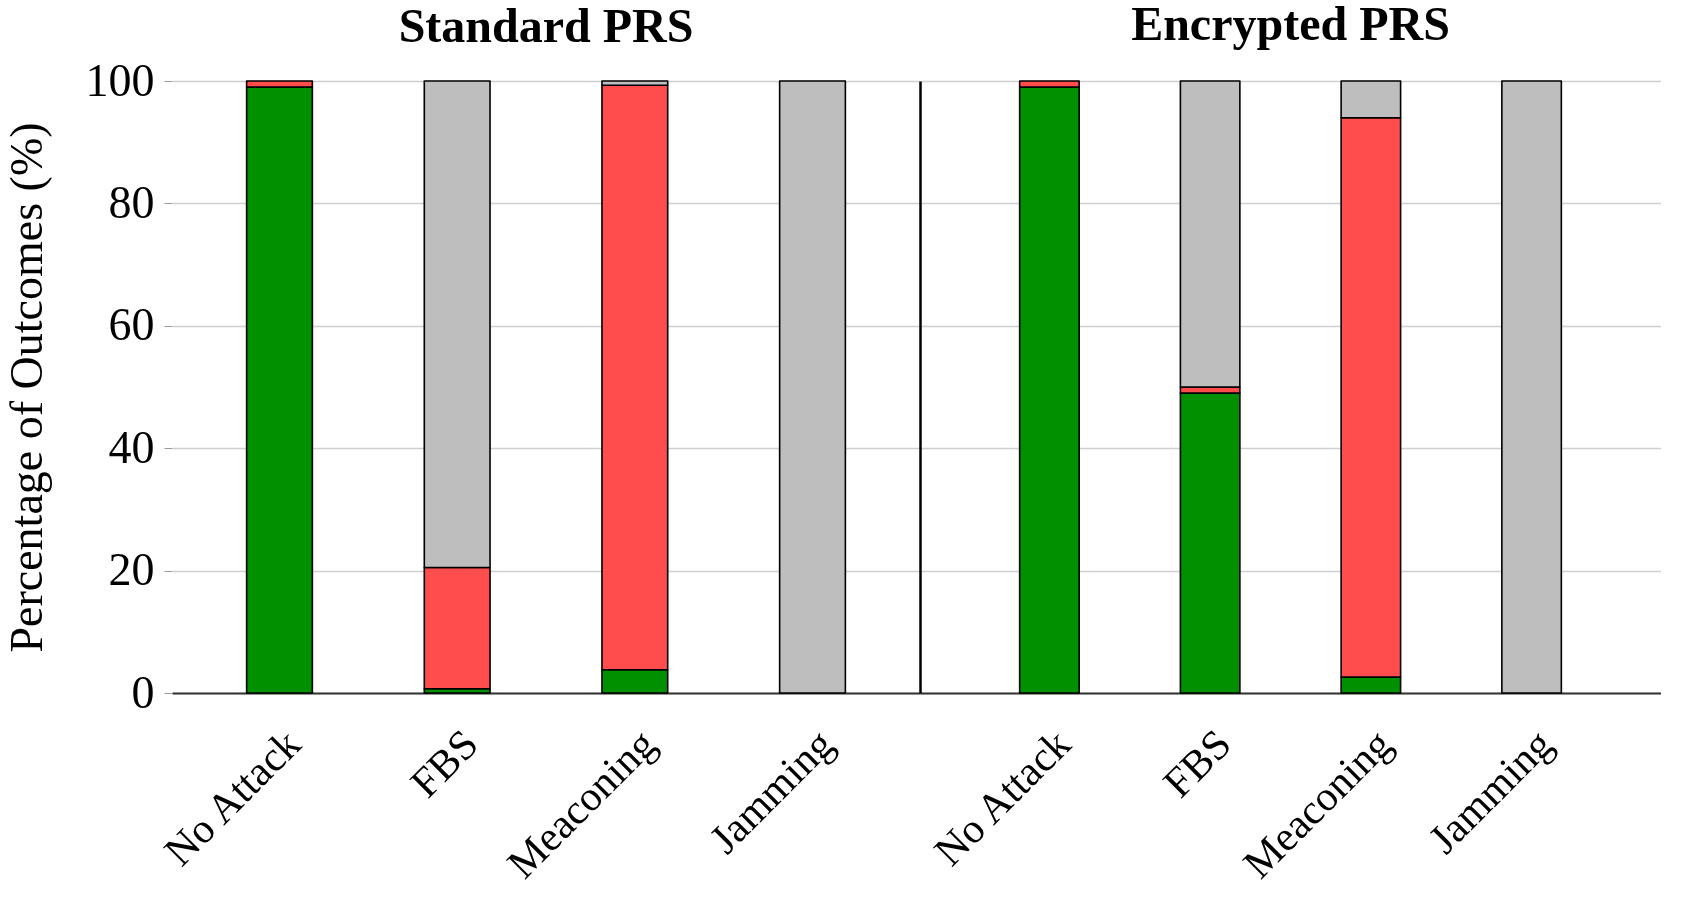 This screenshot has height=917, width=1691. What do you see at coordinates (546, 26) in the screenshot?
I see `chart-title: Standard PRS` at bounding box center [546, 26].